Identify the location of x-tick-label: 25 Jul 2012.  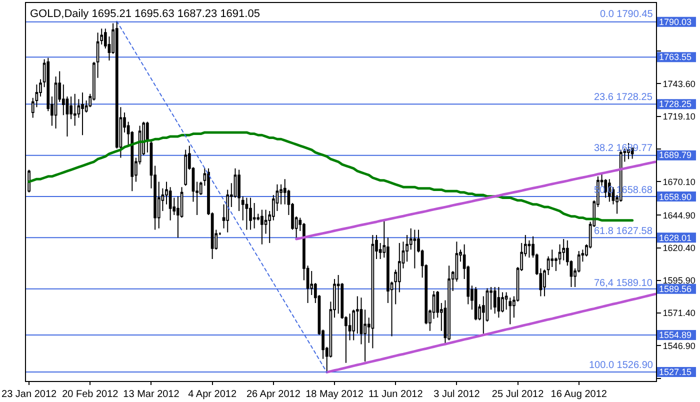
(518, 394).